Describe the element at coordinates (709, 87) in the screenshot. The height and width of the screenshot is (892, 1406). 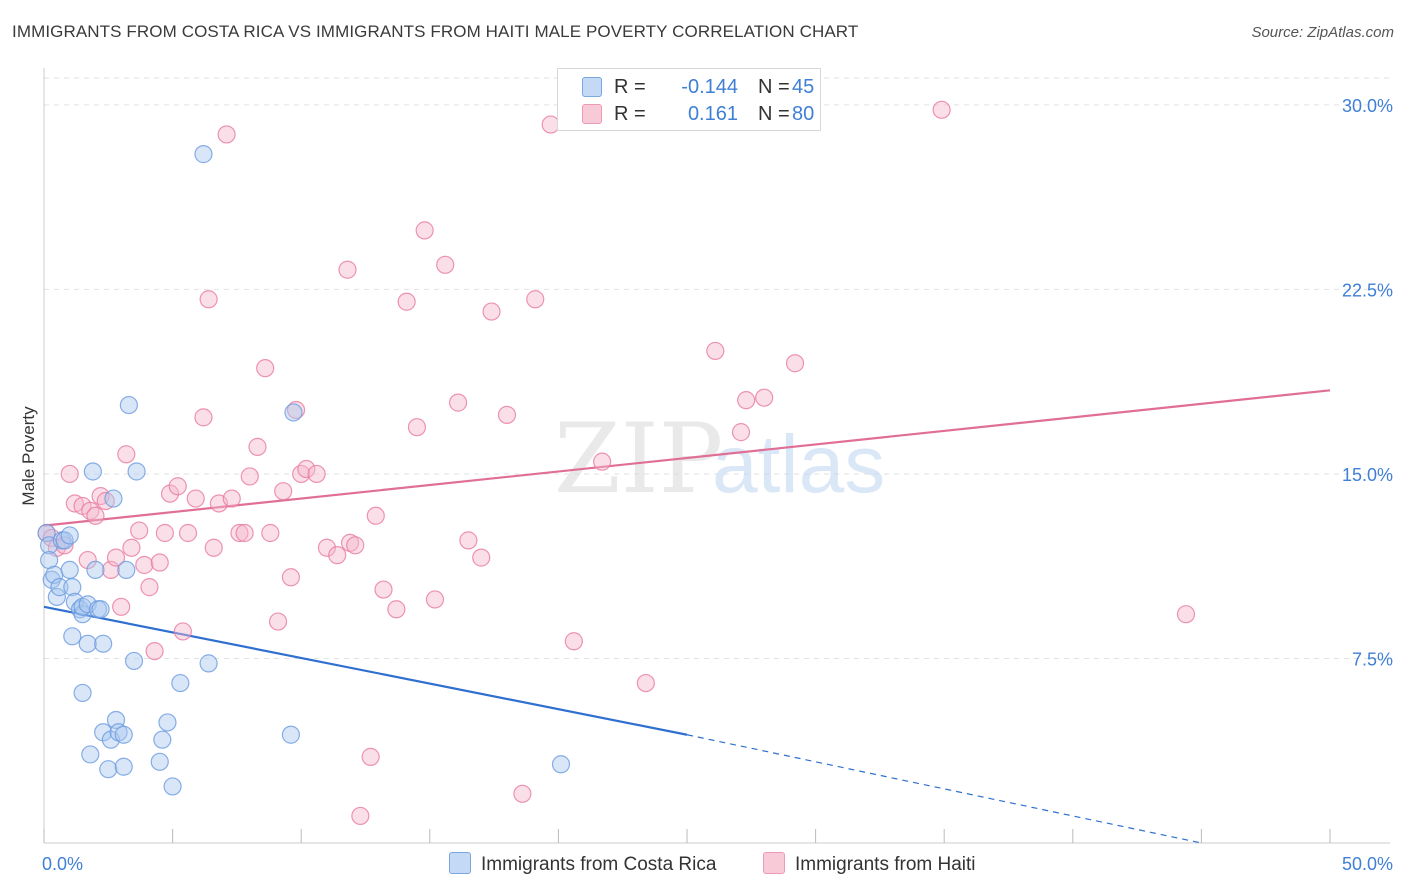
I see `r-value: -0.144` at that location.